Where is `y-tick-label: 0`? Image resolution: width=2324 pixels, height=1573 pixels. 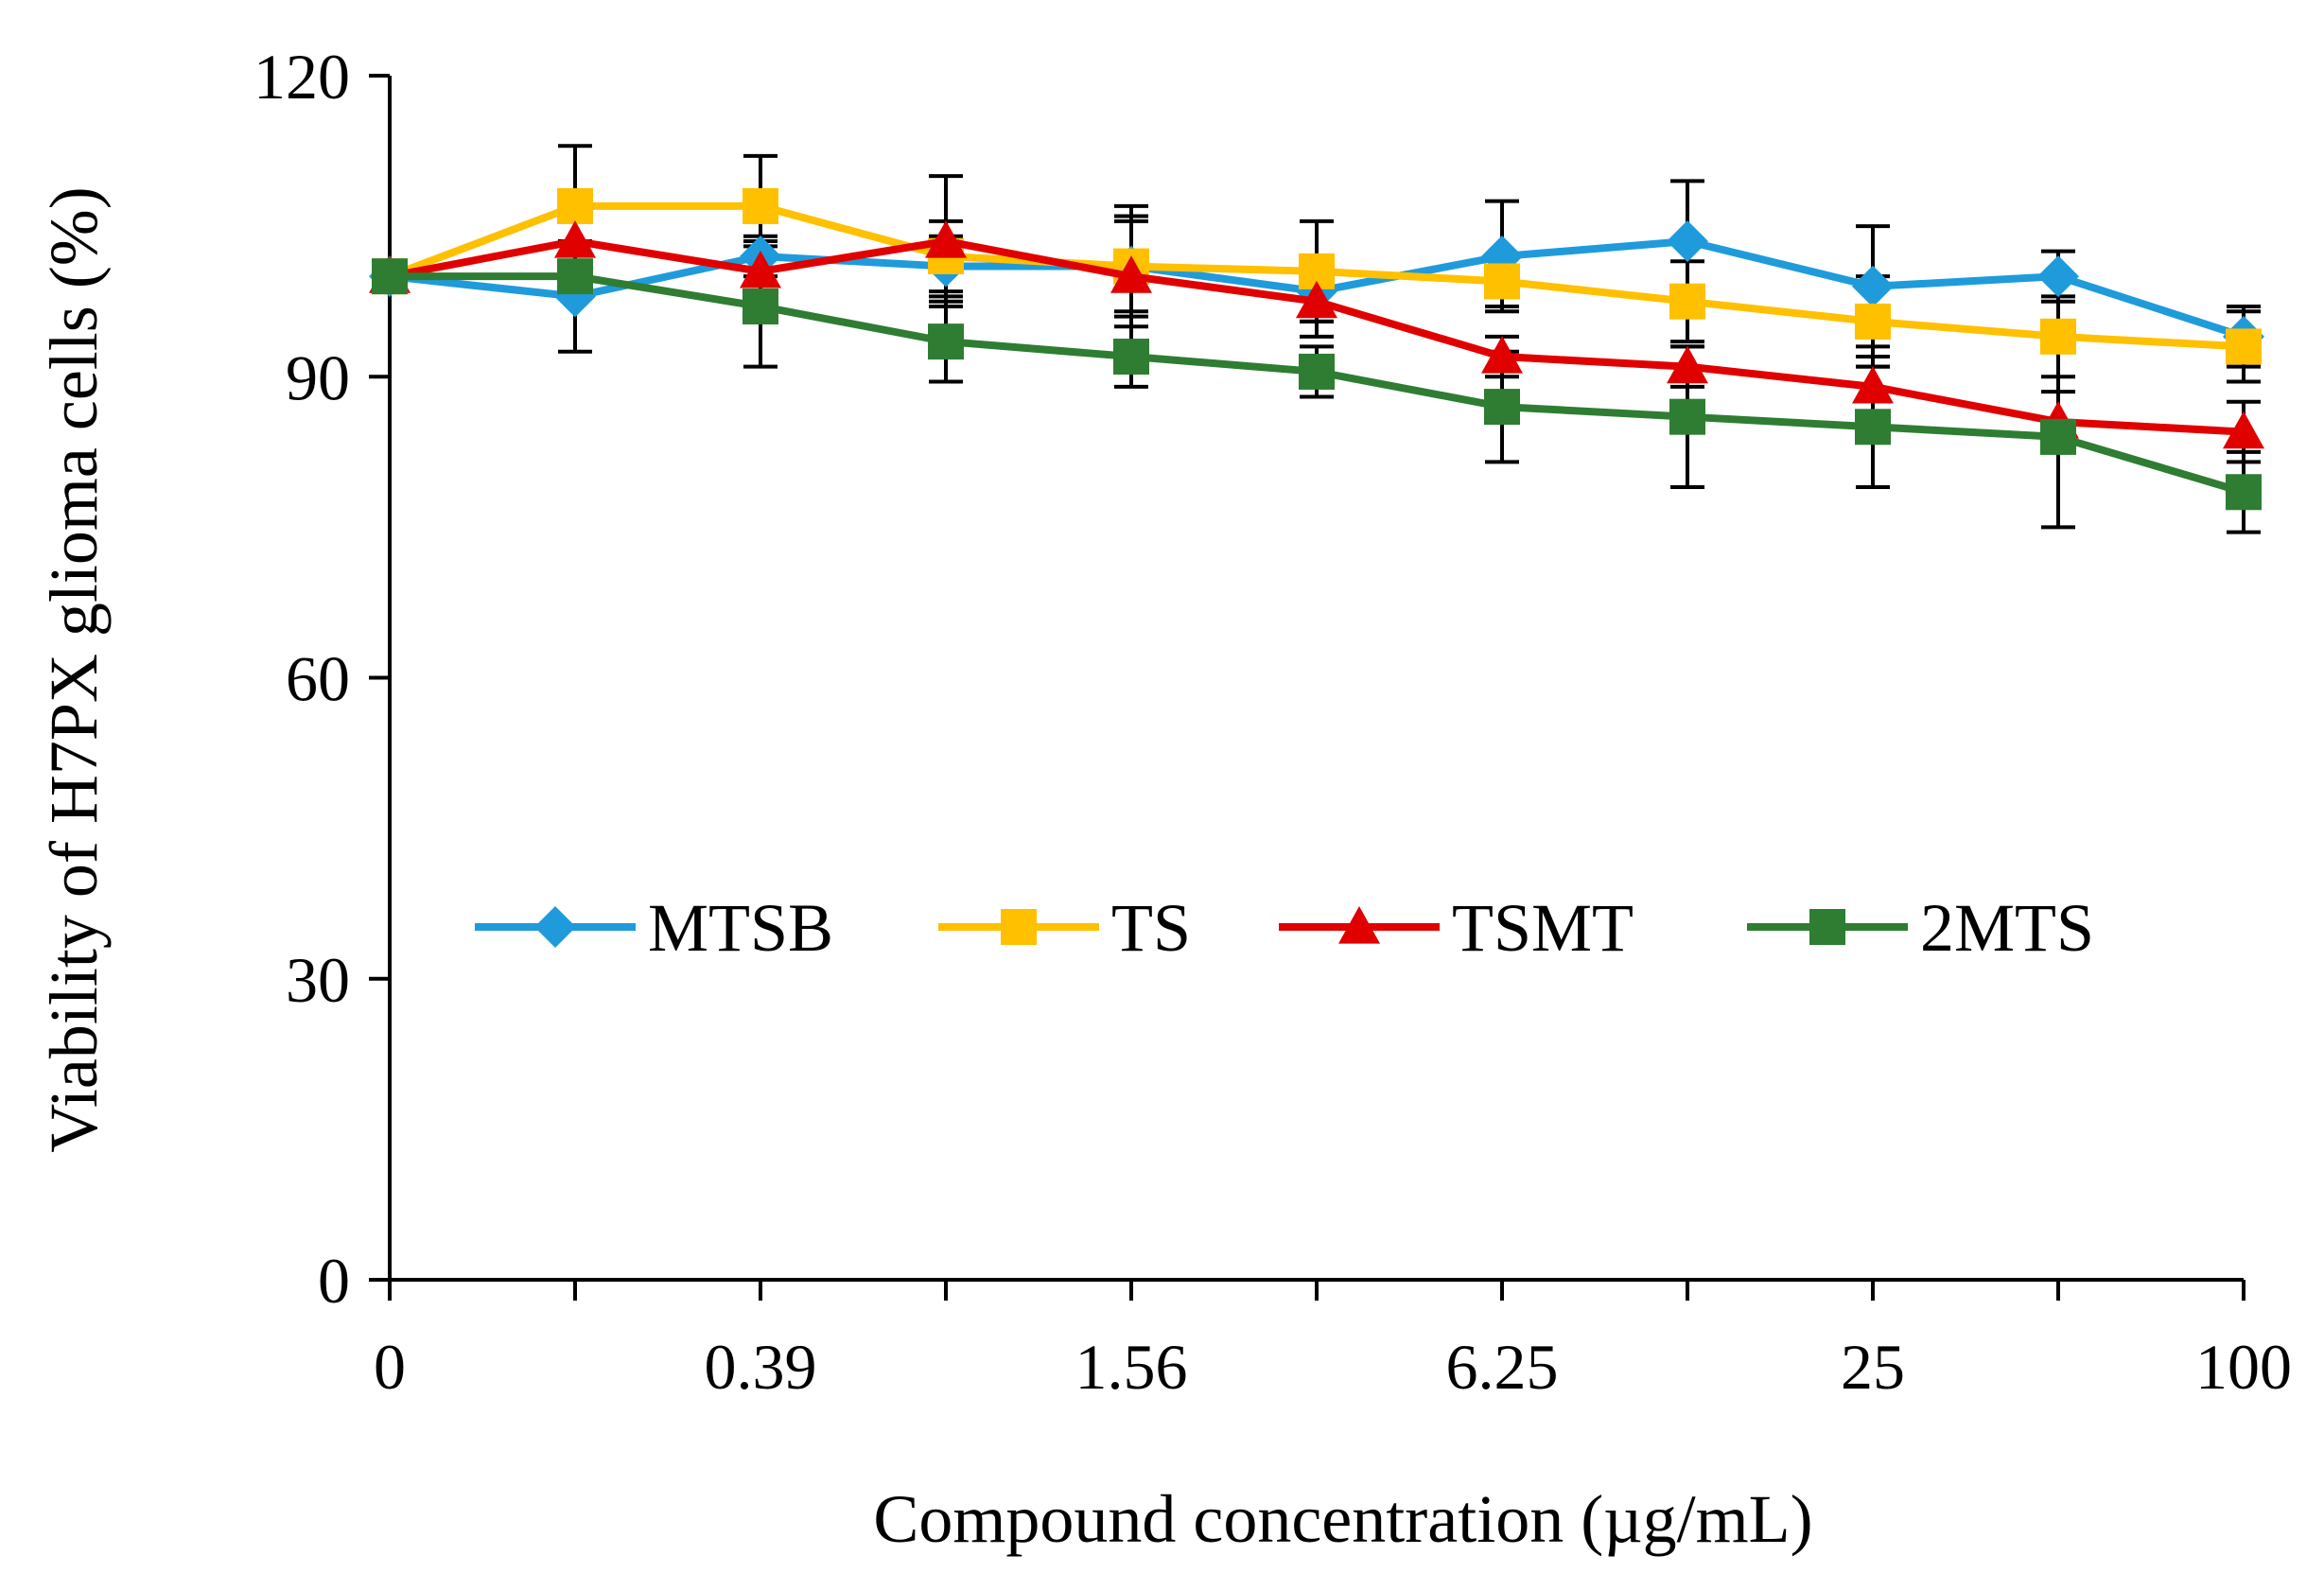 y-tick-label: 0 is located at coordinates (334, 1281).